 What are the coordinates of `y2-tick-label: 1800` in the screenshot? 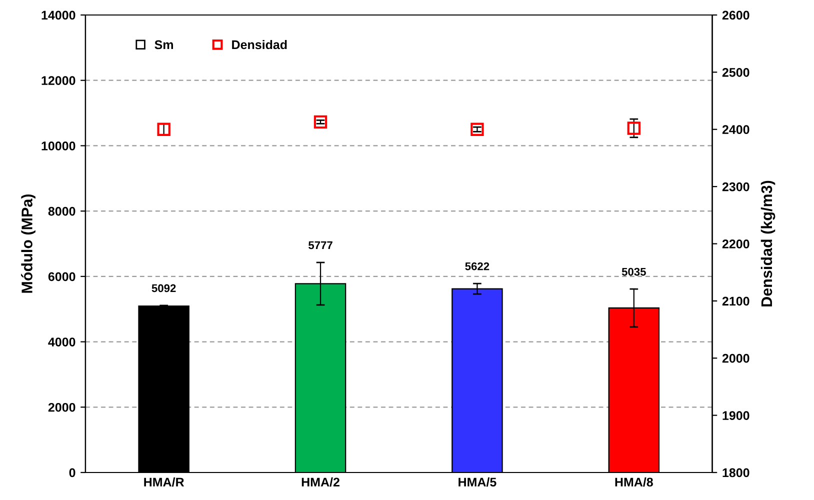 It's located at (736, 473).